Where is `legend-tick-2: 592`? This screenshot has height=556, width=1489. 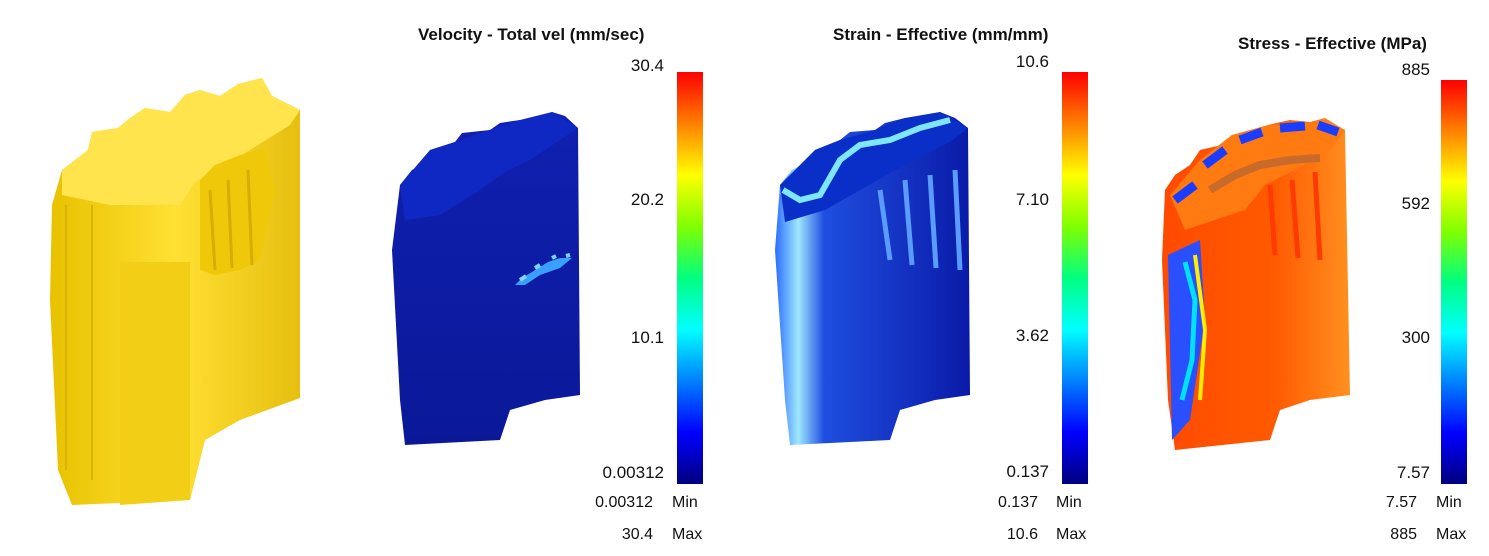
legend-tick-2: 592 is located at coordinates (1415, 203).